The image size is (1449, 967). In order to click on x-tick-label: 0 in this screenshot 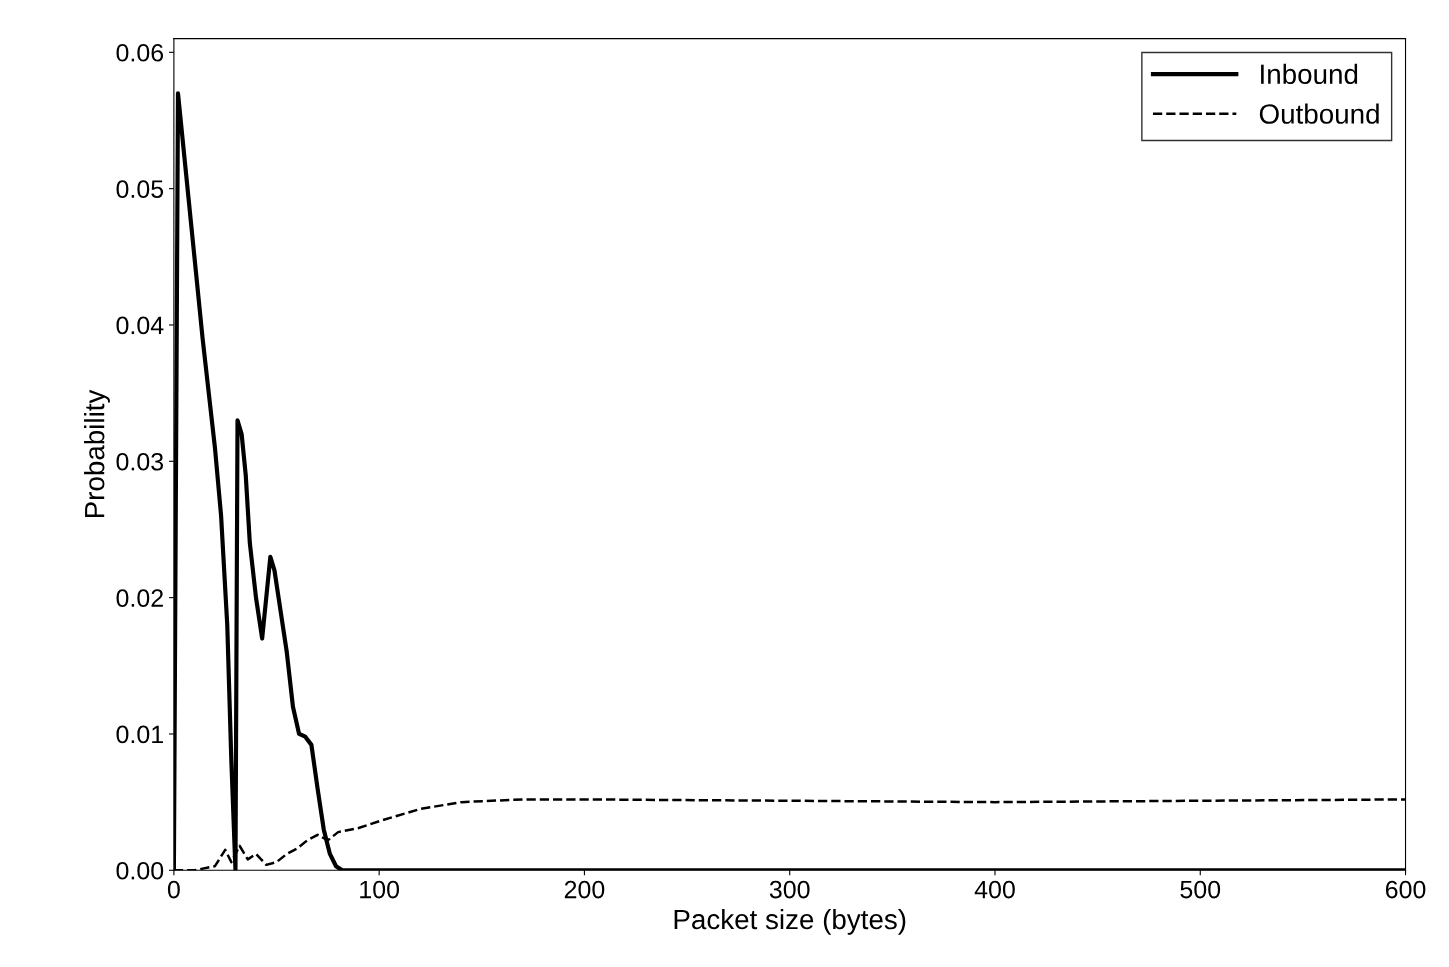, I will do `click(173, 889)`.